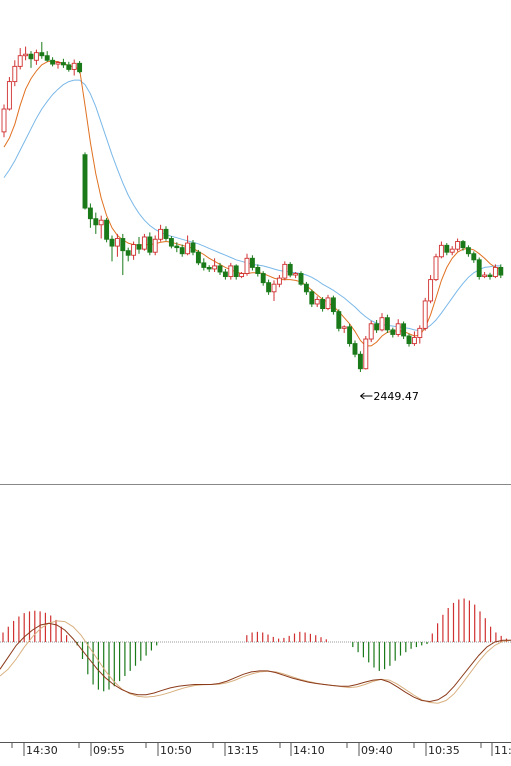  Describe the element at coordinates (42, 750) in the screenshot. I see `axis-tick-label: 14:30` at that location.